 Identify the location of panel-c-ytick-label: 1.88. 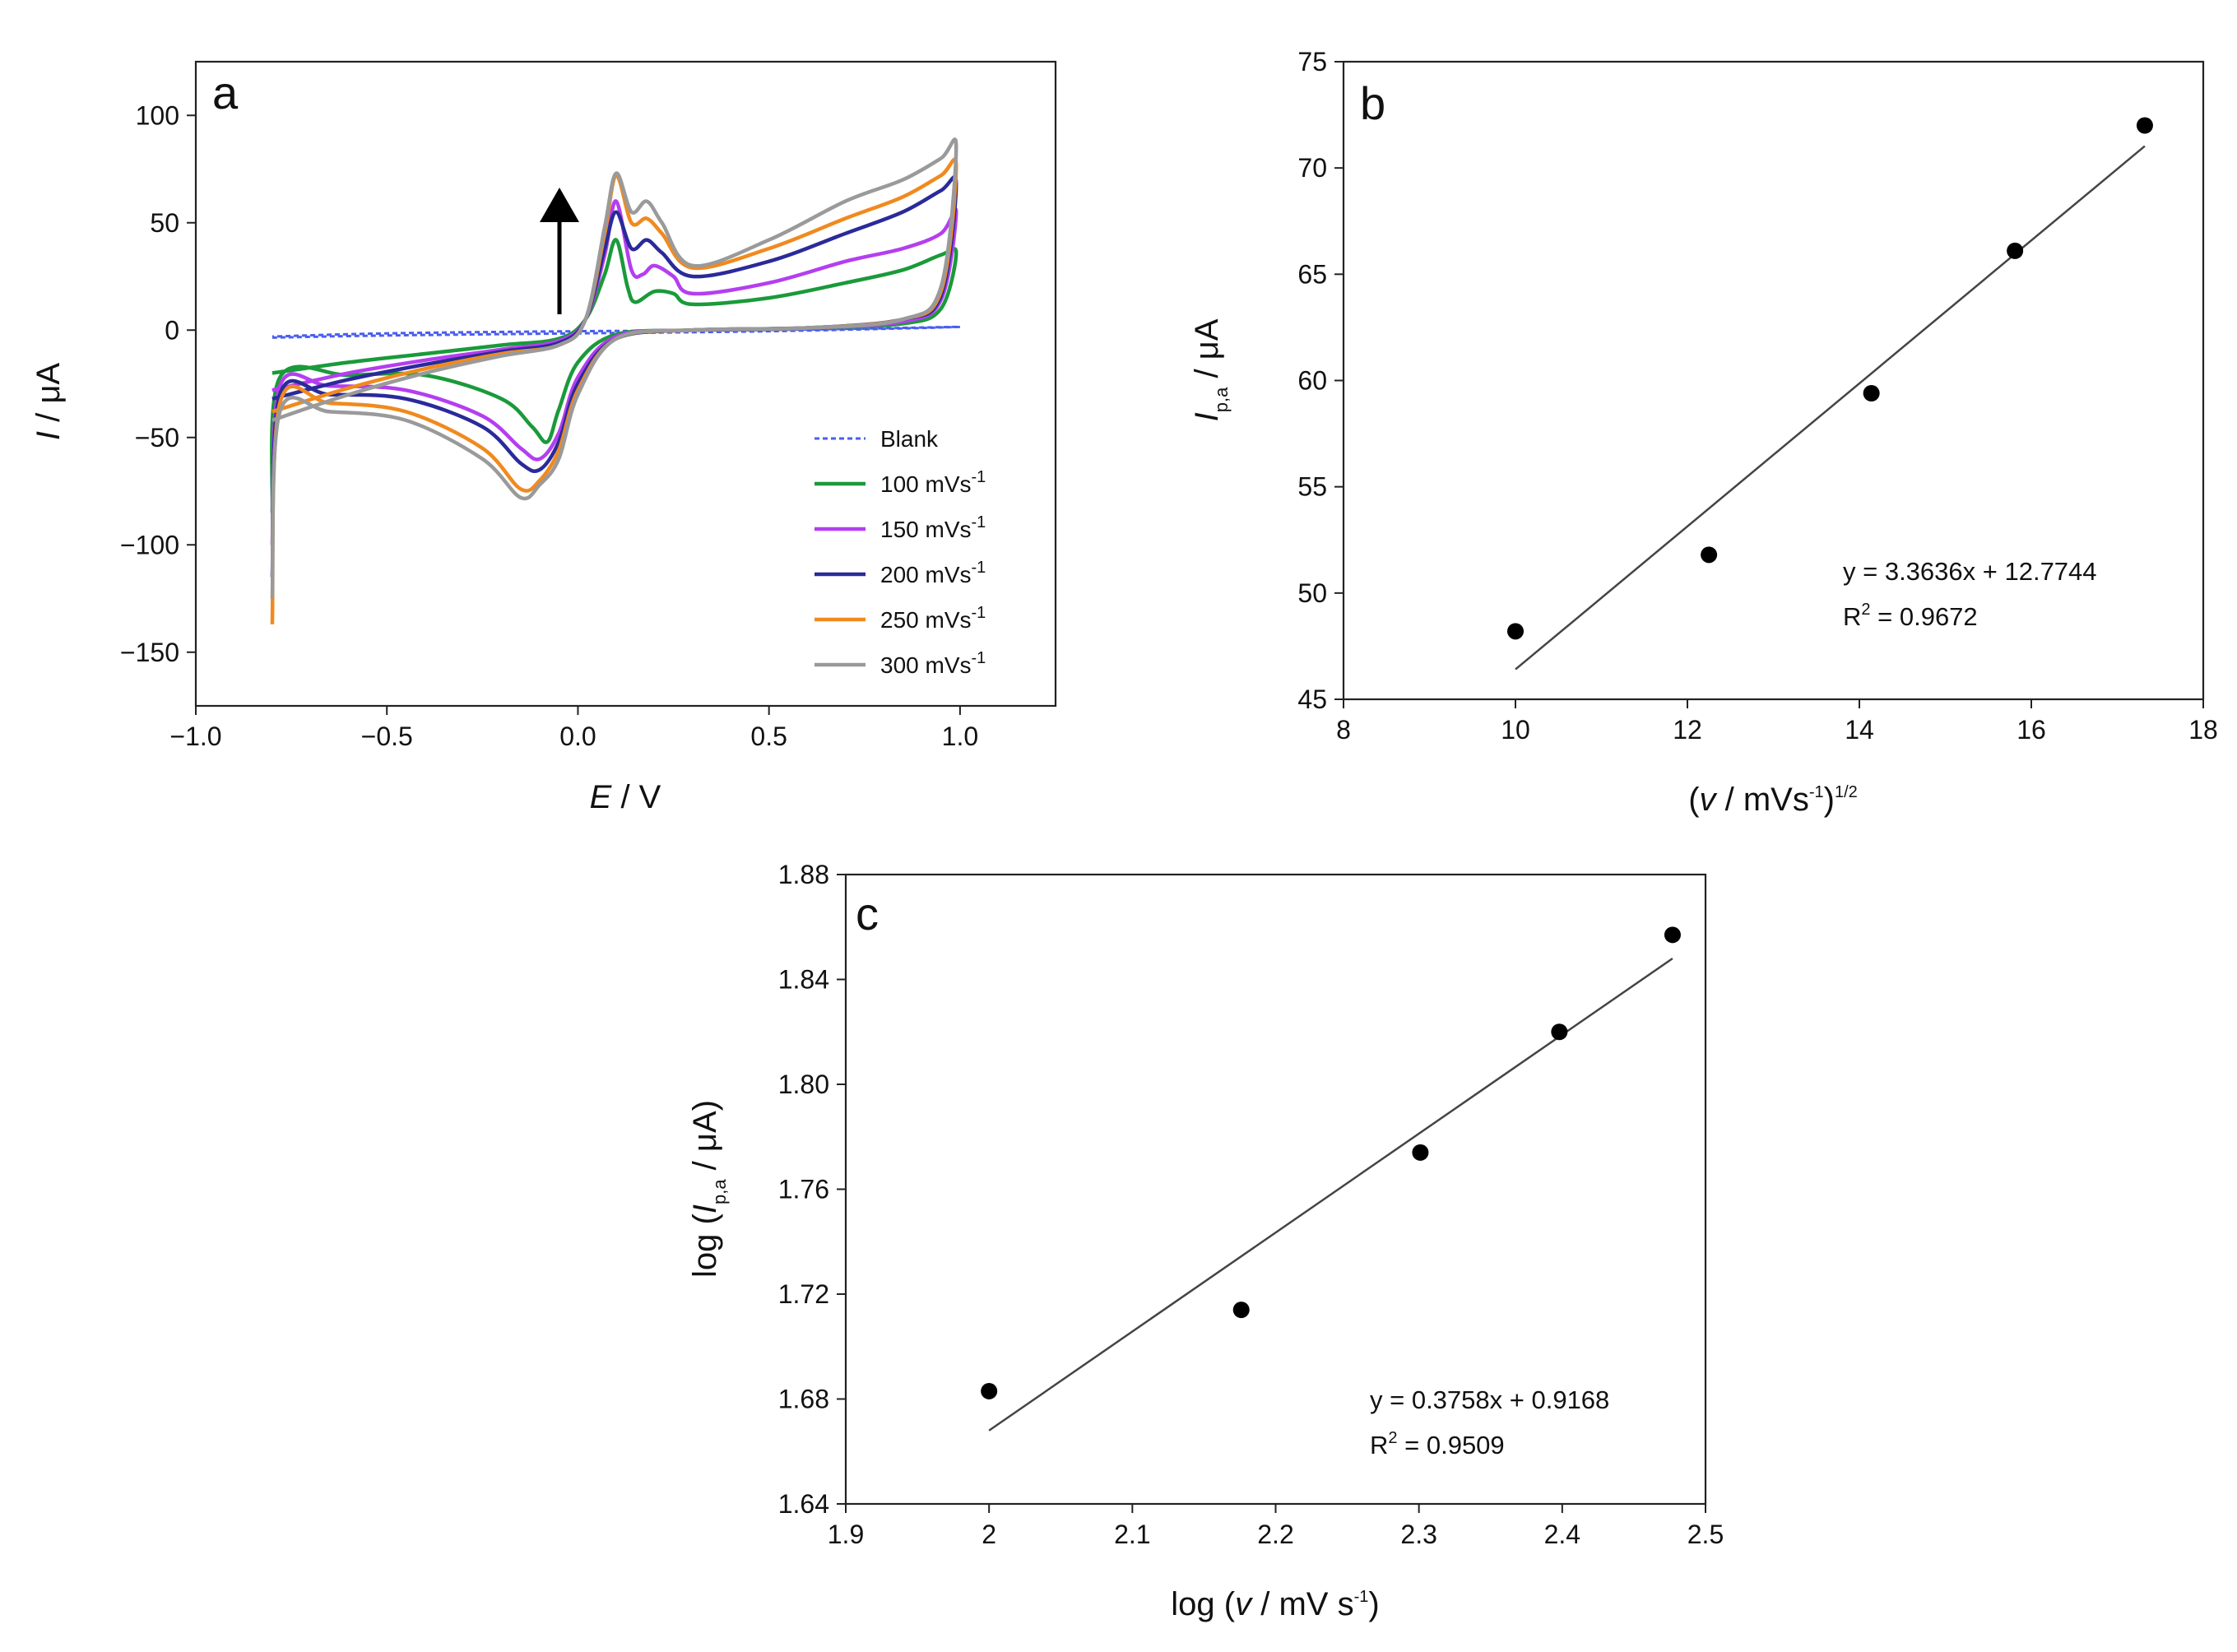
(803, 875).